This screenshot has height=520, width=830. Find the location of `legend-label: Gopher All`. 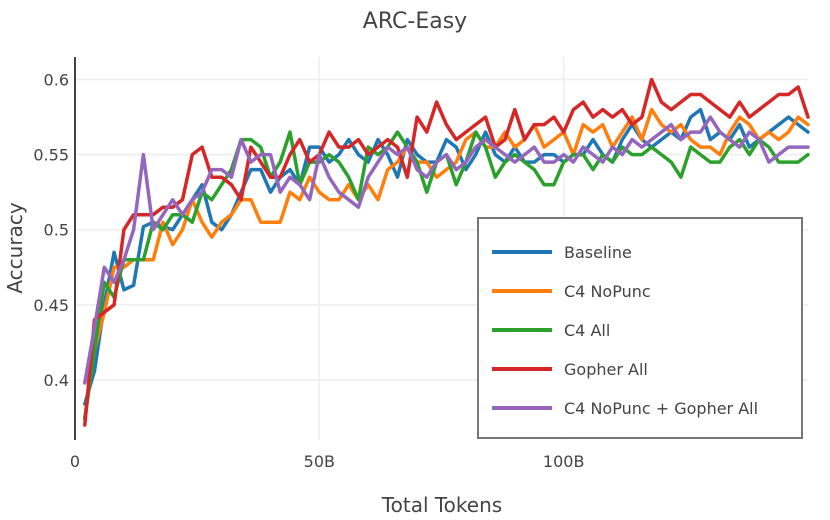

legend-label: Gopher All is located at coordinates (606, 369).